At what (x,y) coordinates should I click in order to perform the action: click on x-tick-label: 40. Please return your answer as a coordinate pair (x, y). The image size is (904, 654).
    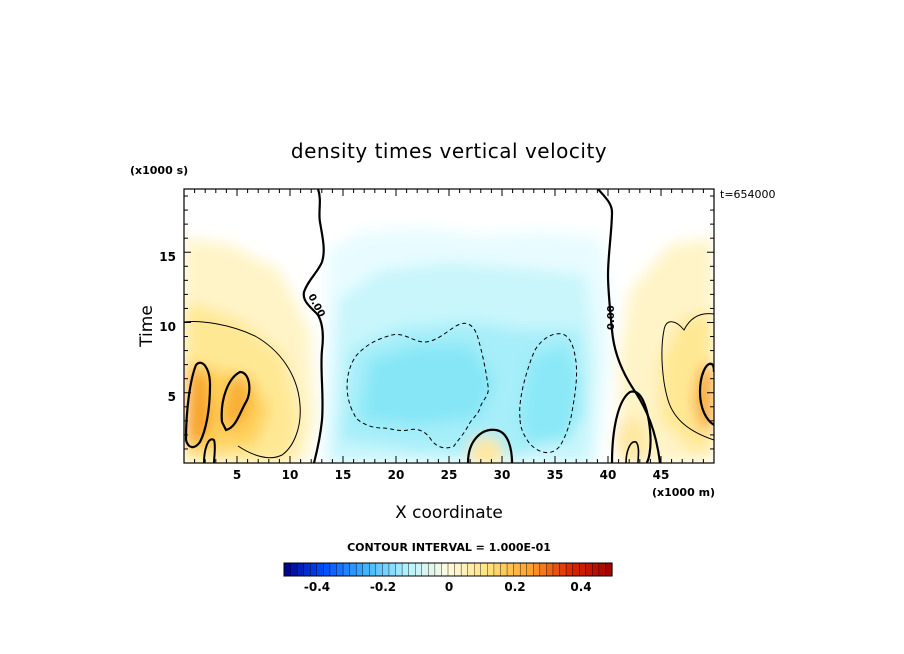
    Looking at the image, I should click on (608, 475).